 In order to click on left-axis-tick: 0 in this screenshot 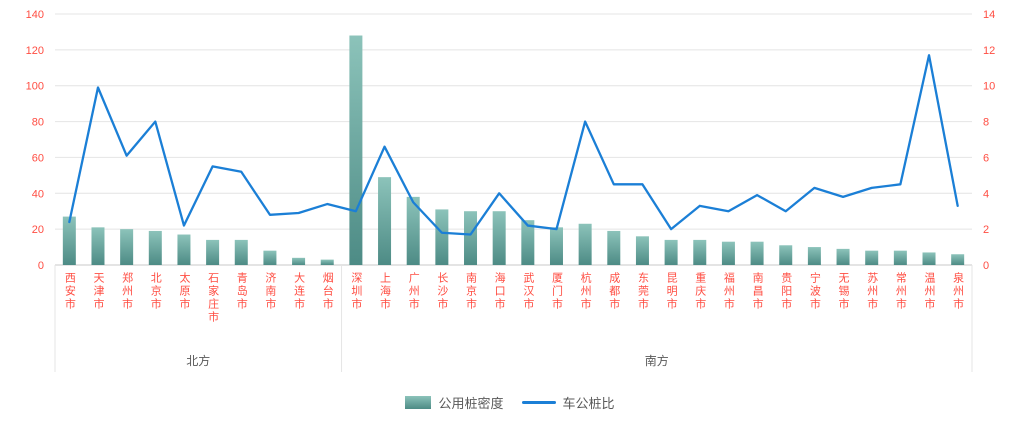, I will do `click(41, 266)`.